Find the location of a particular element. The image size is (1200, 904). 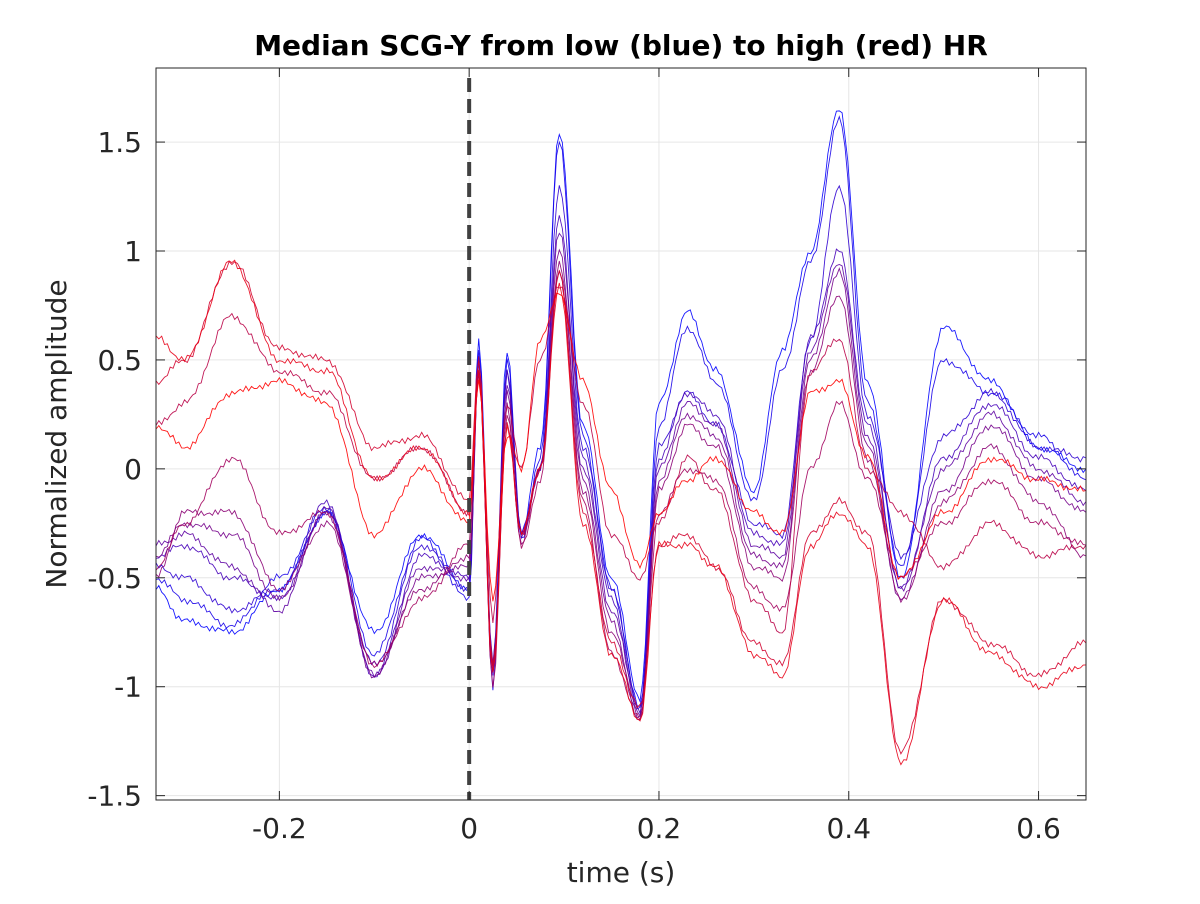

y-tick-label: 1 is located at coordinates (133, 251).